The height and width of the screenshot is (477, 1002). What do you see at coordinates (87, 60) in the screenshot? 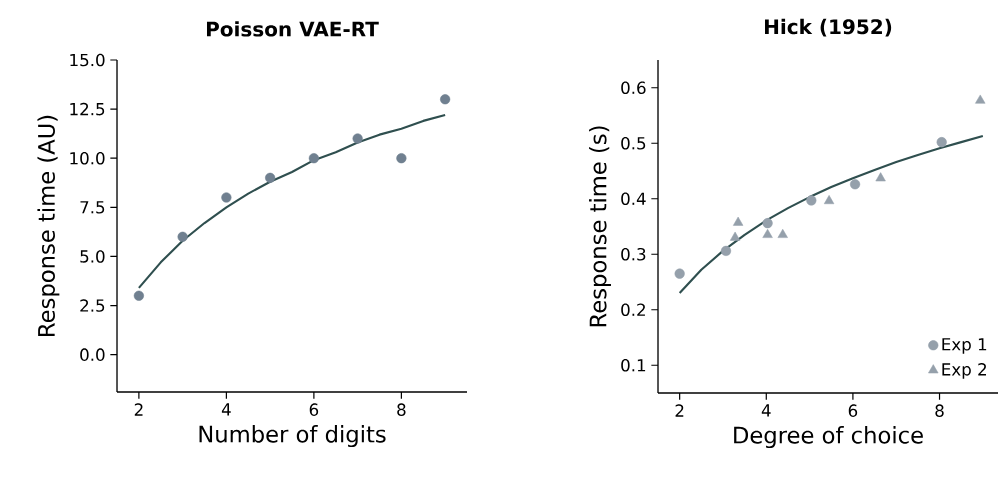
I see `y-tick-label: 15.0` at bounding box center [87, 60].